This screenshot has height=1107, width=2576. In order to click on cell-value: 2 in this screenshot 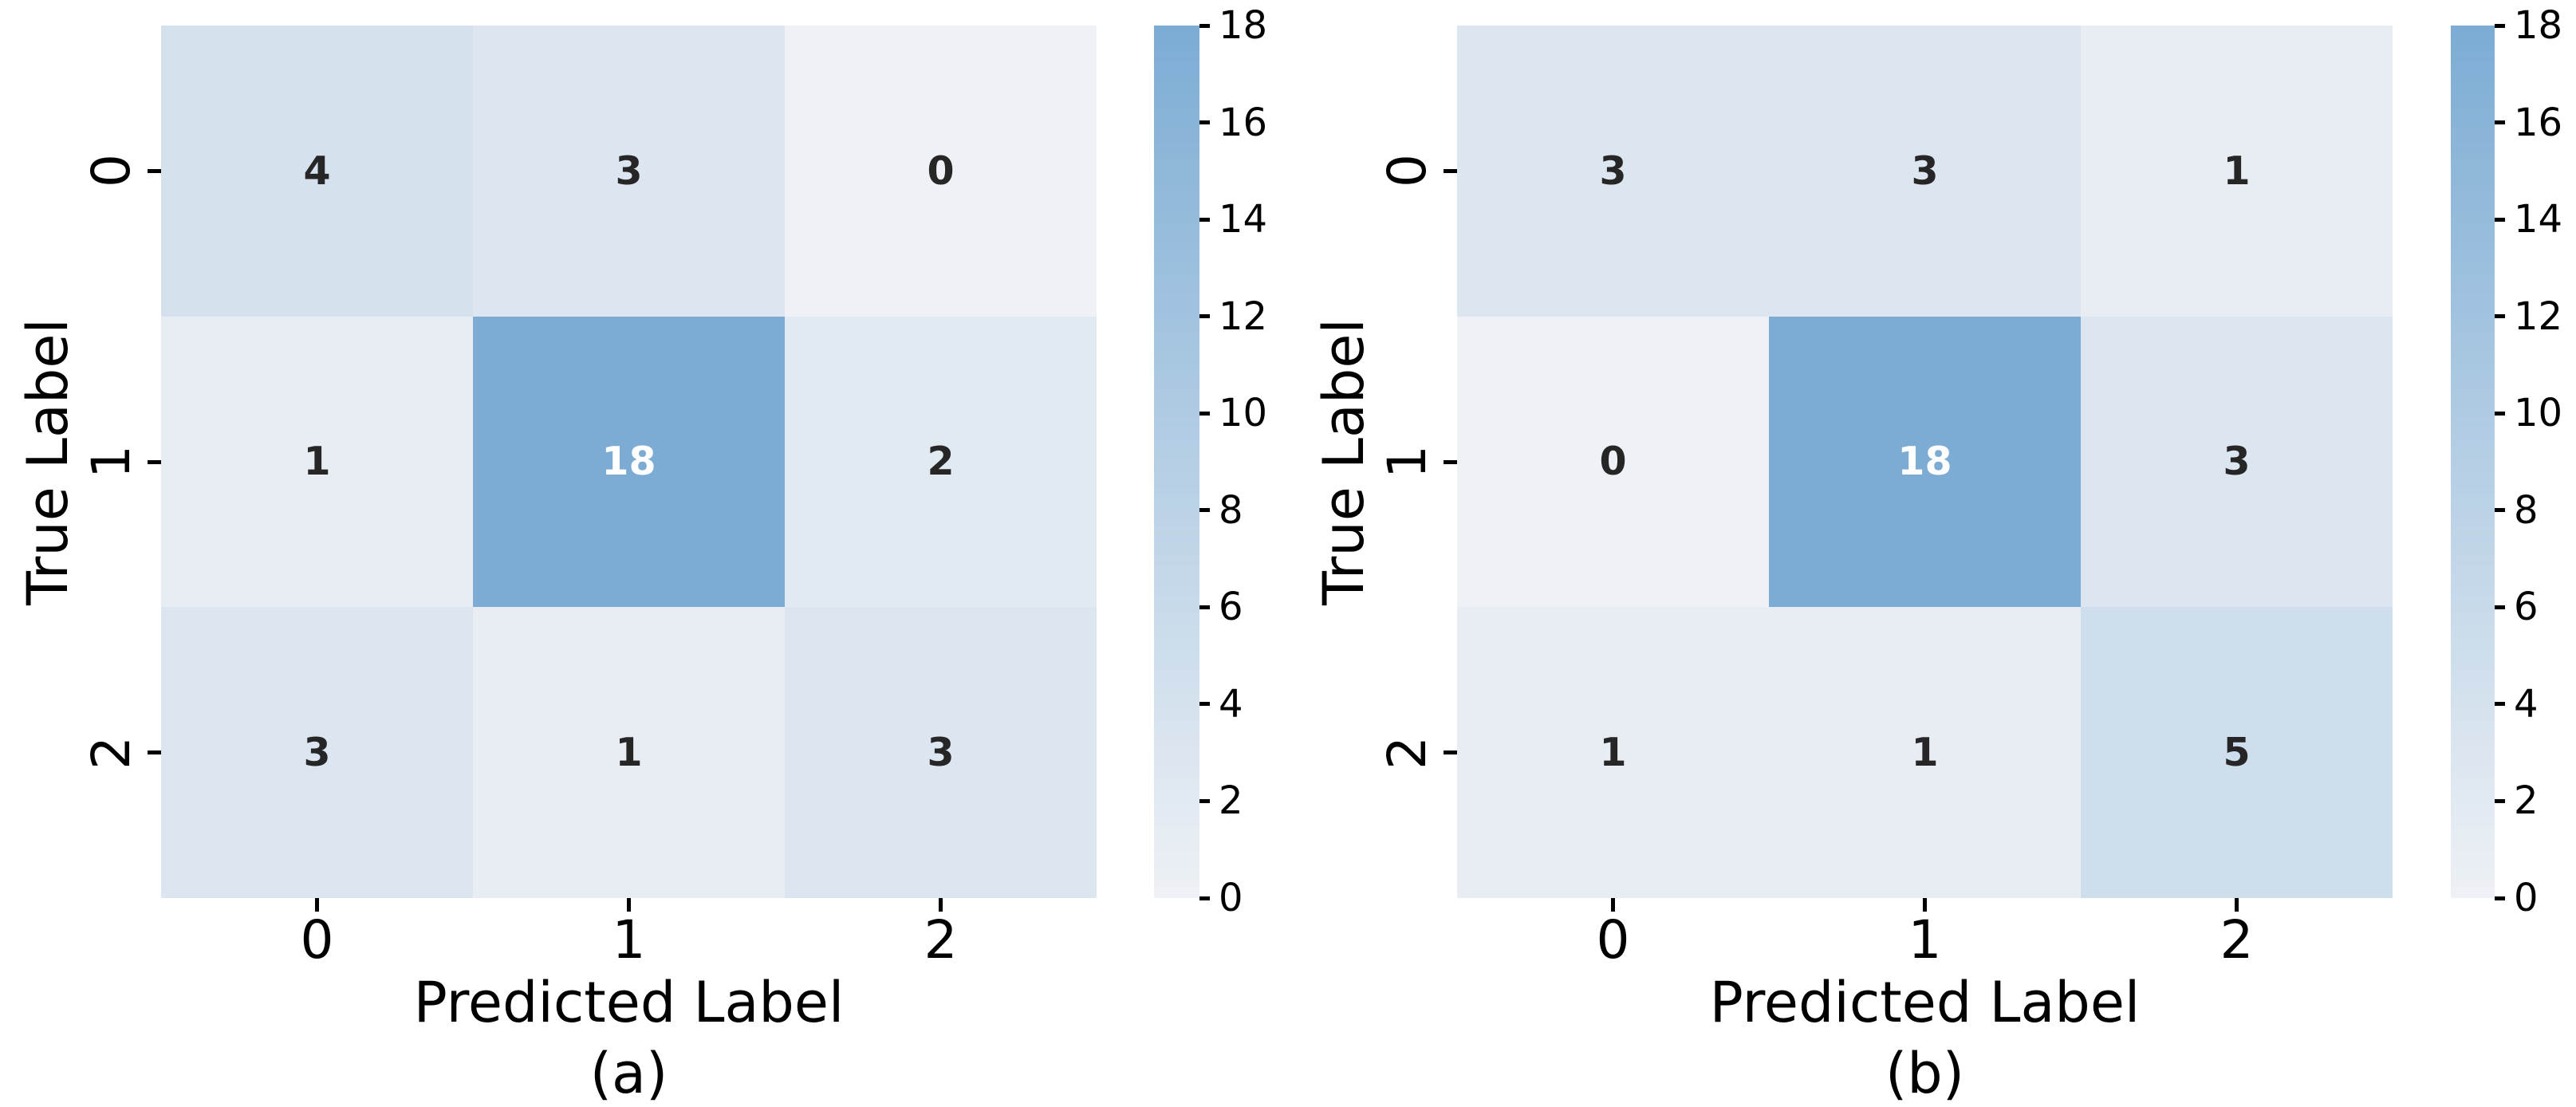, I will do `click(941, 462)`.